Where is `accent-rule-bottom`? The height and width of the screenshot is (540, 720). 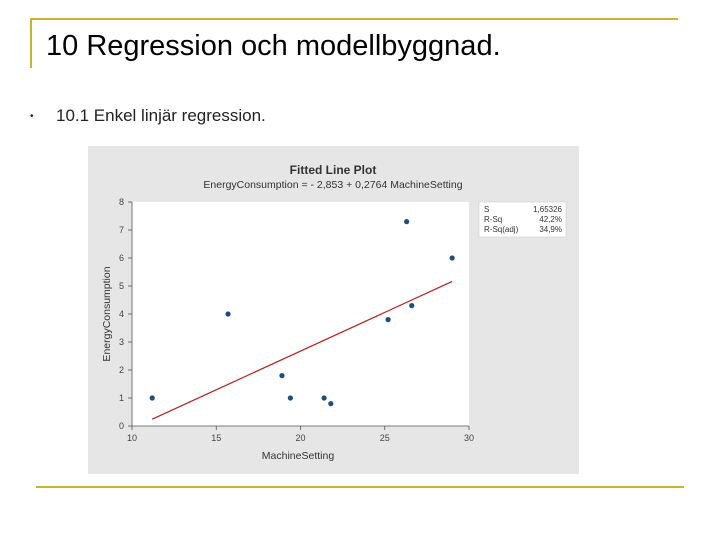 accent-rule-bottom is located at coordinates (360, 487).